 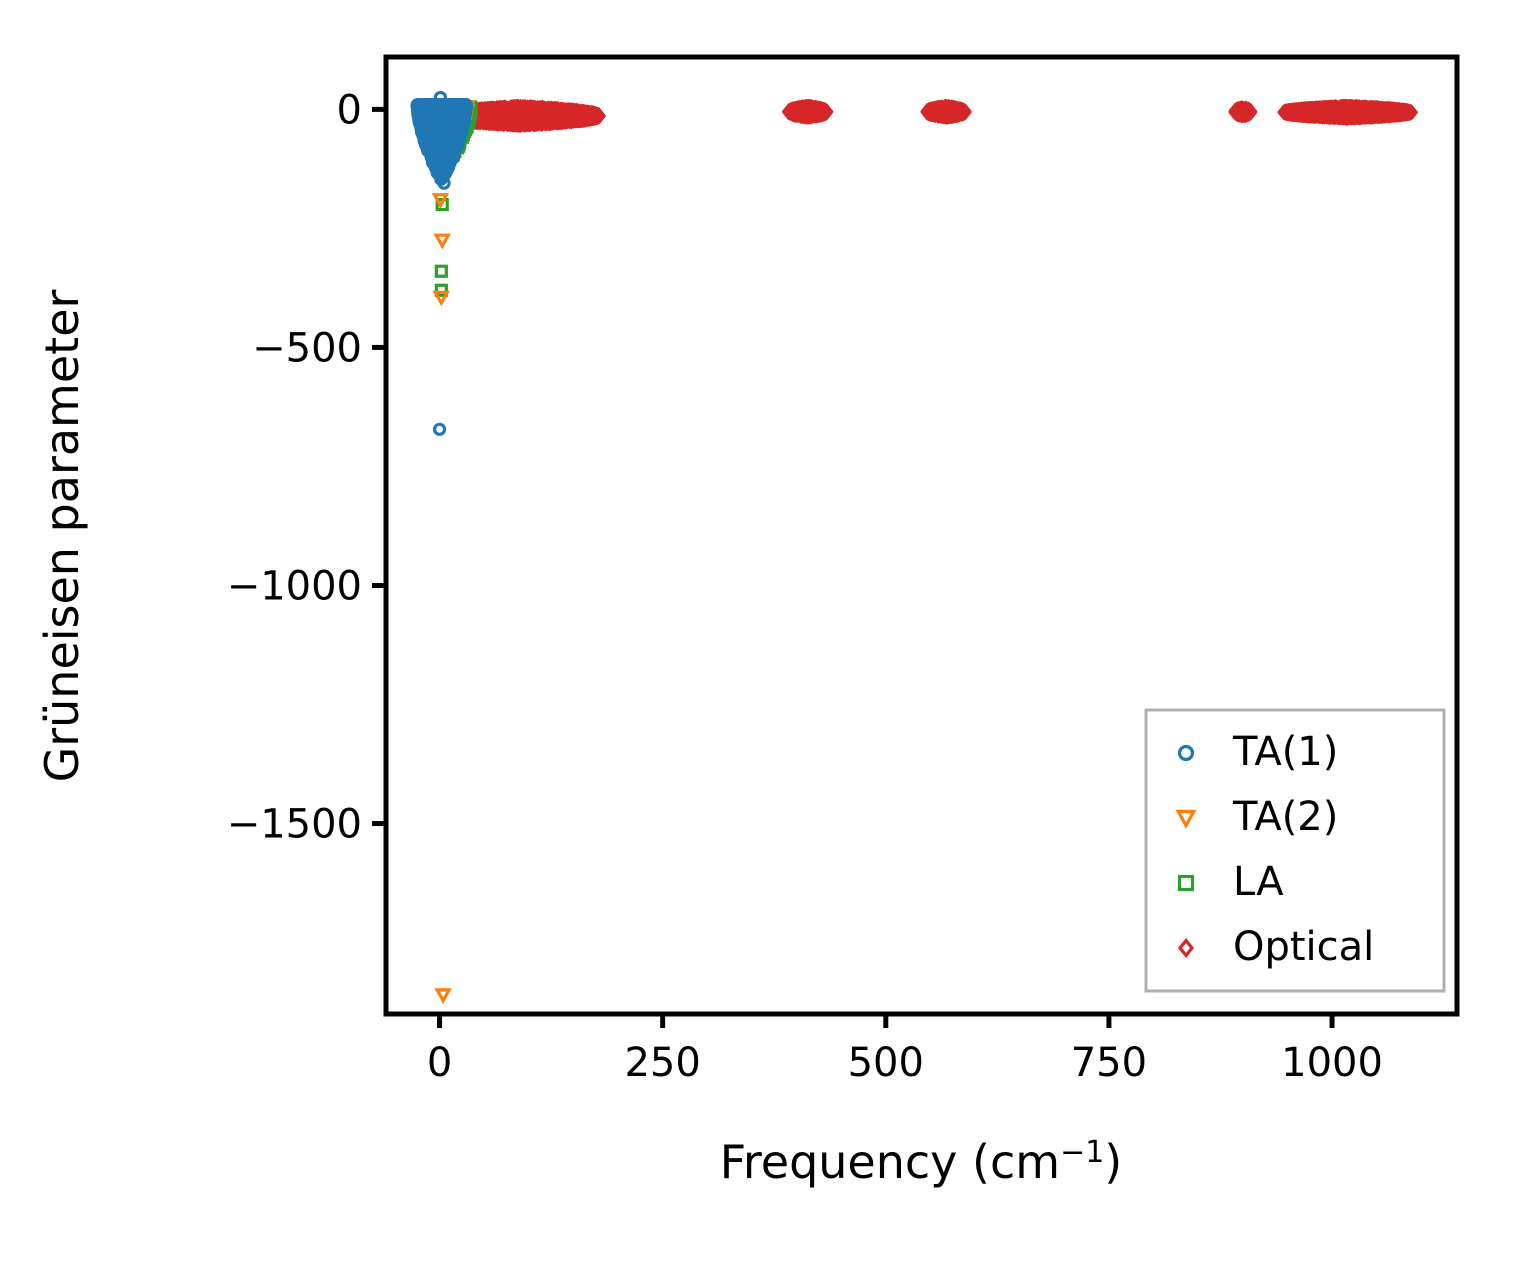 I want to click on legend-items: TA(1) TA(2) LA Optical, so click(x=1274, y=849).